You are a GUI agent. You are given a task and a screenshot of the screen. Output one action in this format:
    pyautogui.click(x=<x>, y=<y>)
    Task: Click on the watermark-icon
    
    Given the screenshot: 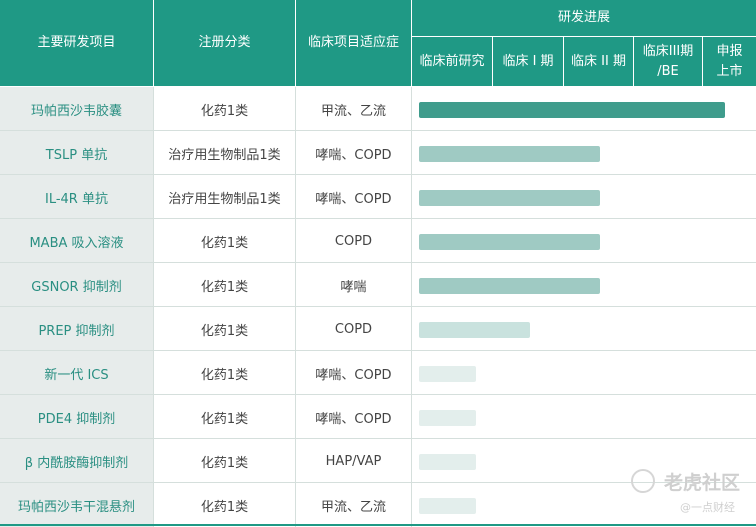 What is the action you would take?
    pyautogui.click(x=643, y=481)
    